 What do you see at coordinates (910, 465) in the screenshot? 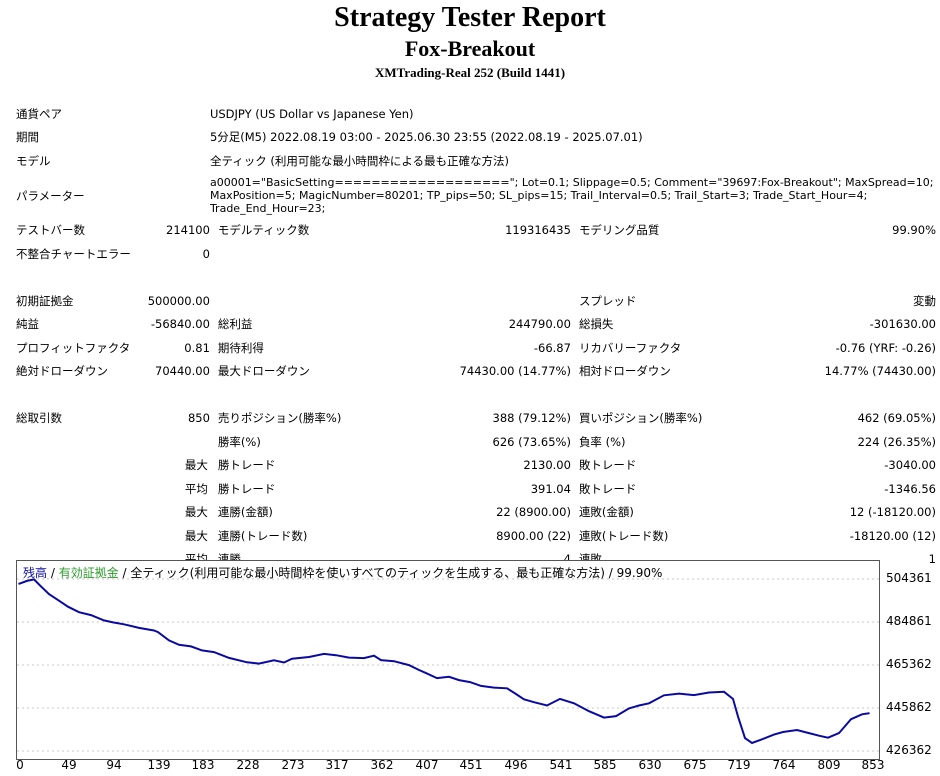
I see `max-loss-value: -3040.00` at bounding box center [910, 465].